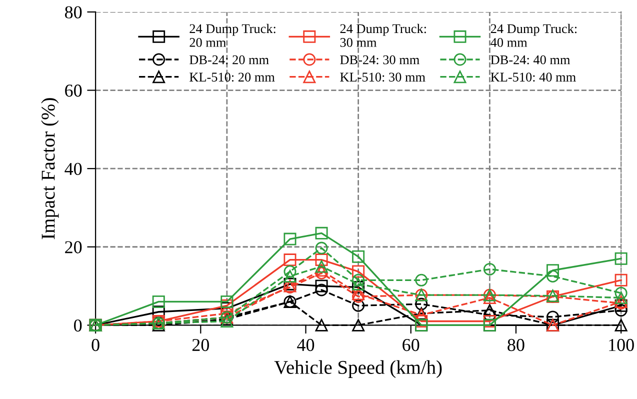  Describe the element at coordinates (73, 90) in the screenshot. I see `y-tick-label: 60` at that location.